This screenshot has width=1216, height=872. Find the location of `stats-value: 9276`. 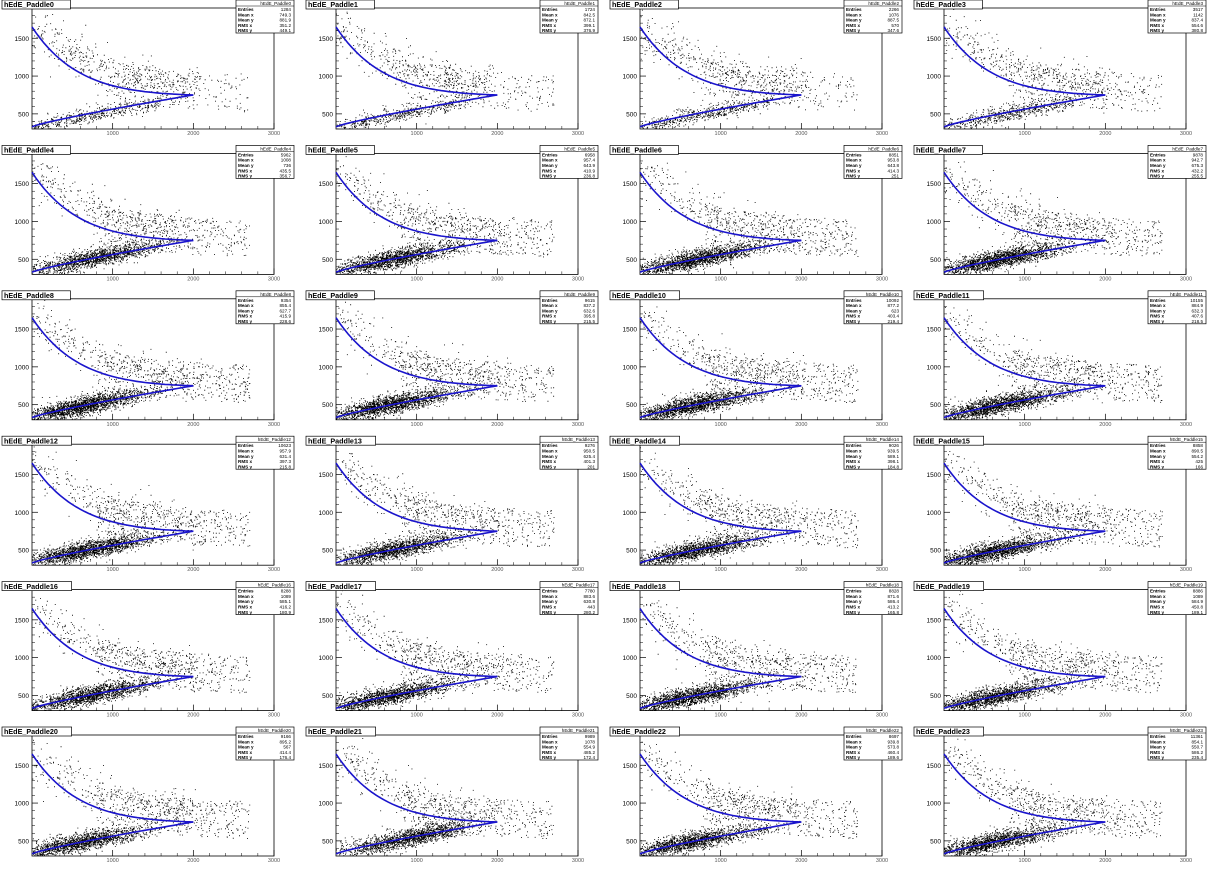

stats-value: 9276 is located at coordinates (590, 445).